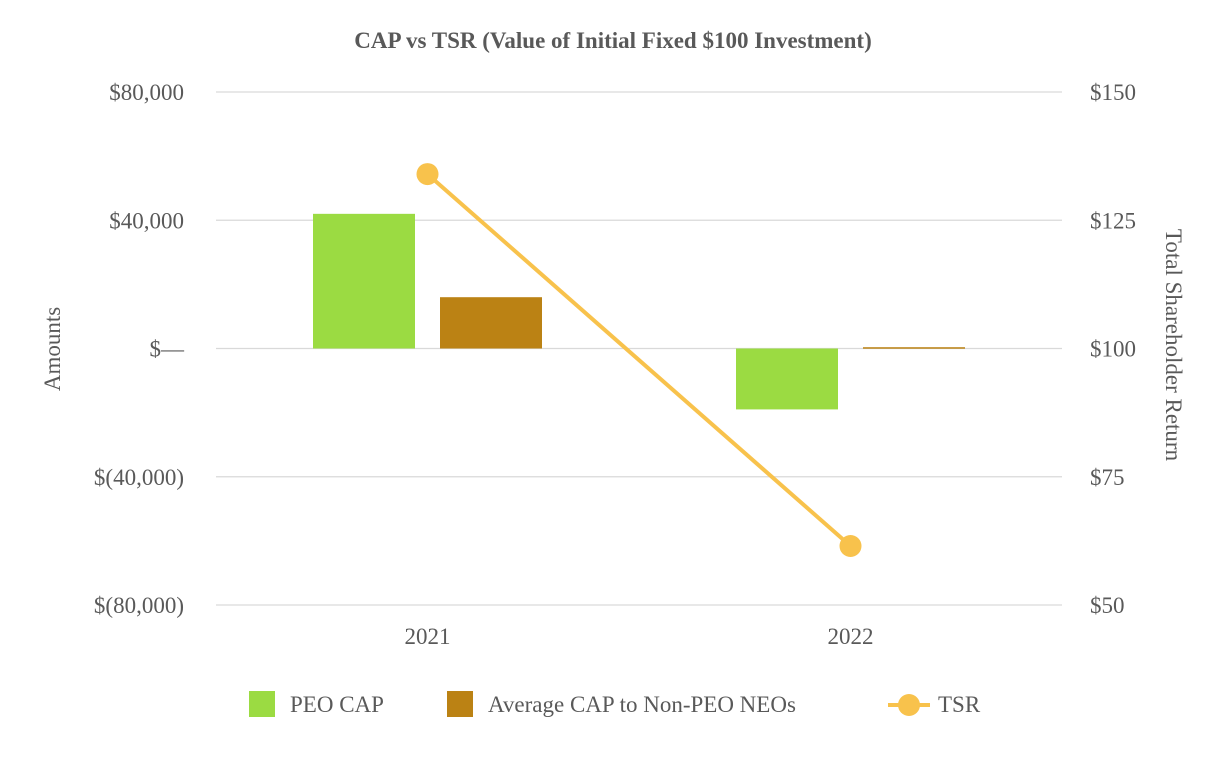  What do you see at coordinates (139, 477) in the screenshot?
I see `left-tick-label: $(40,000)` at bounding box center [139, 477].